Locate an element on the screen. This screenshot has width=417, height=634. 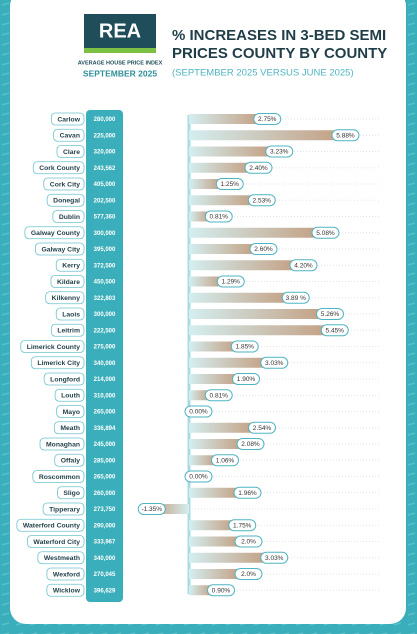
value-label: 1.25% is located at coordinates (230, 184).